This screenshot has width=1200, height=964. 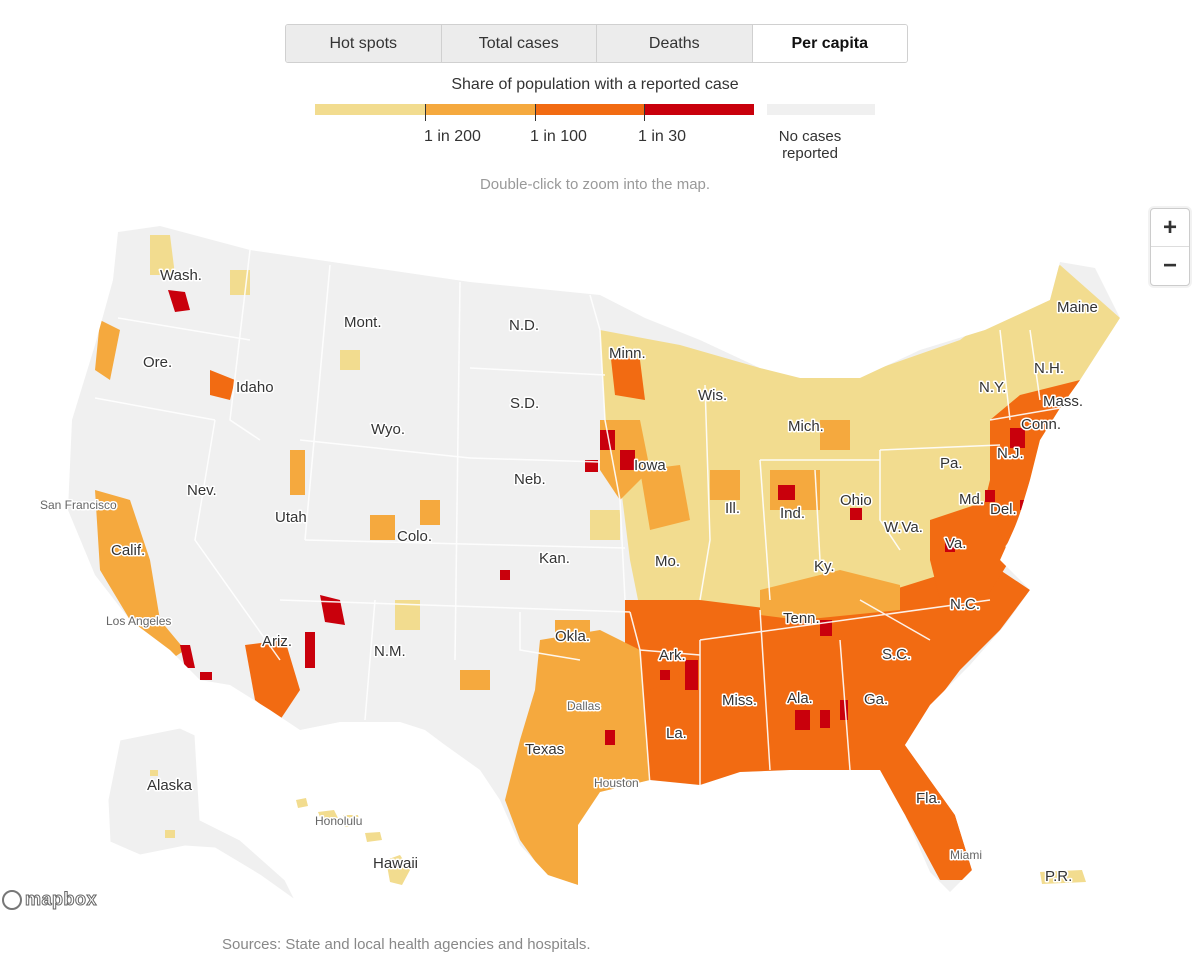 What do you see at coordinates (395, 863) in the screenshot?
I see `state-label: Hawaii` at bounding box center [395, 863].